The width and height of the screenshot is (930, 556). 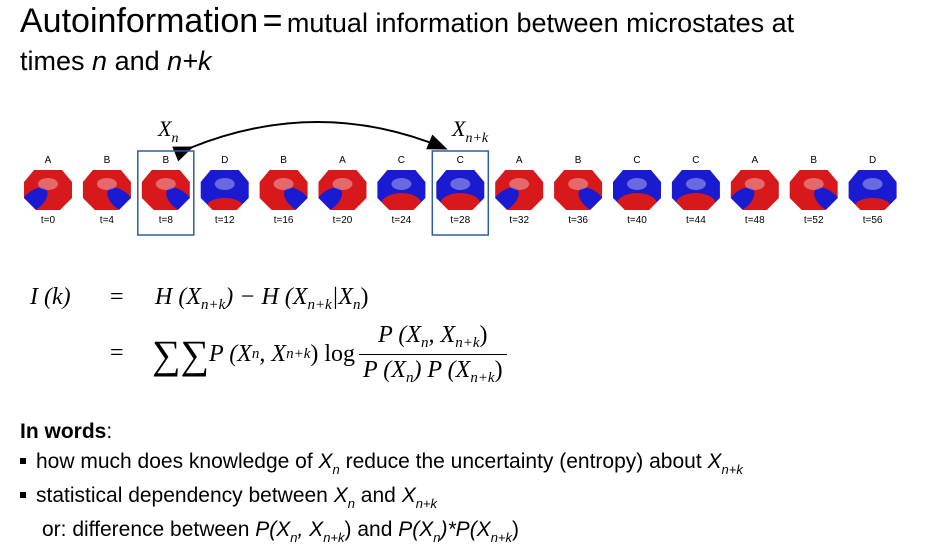 What do you see at coordinates (433, 336) in the screenshot?
I see `fraction-numerator: P (Xn, Xn+k)` at bounding box center [433, 336].